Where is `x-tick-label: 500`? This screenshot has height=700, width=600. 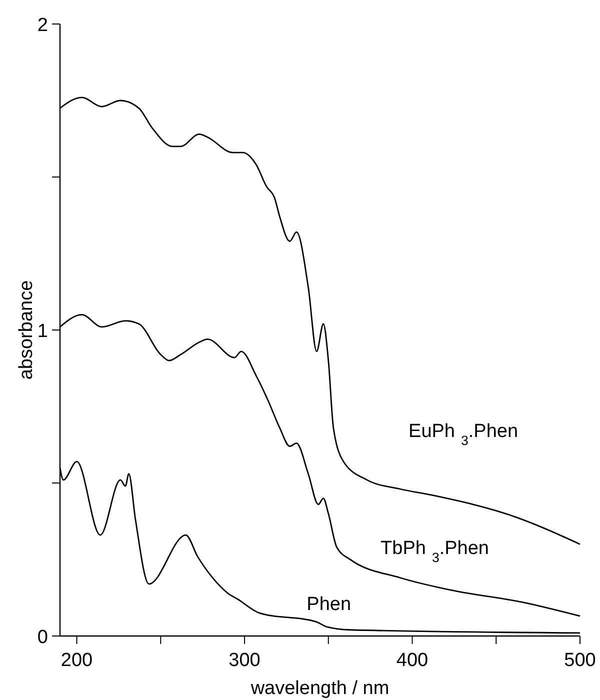
x-tick-label: 500 is located at coordinates (580, 660).